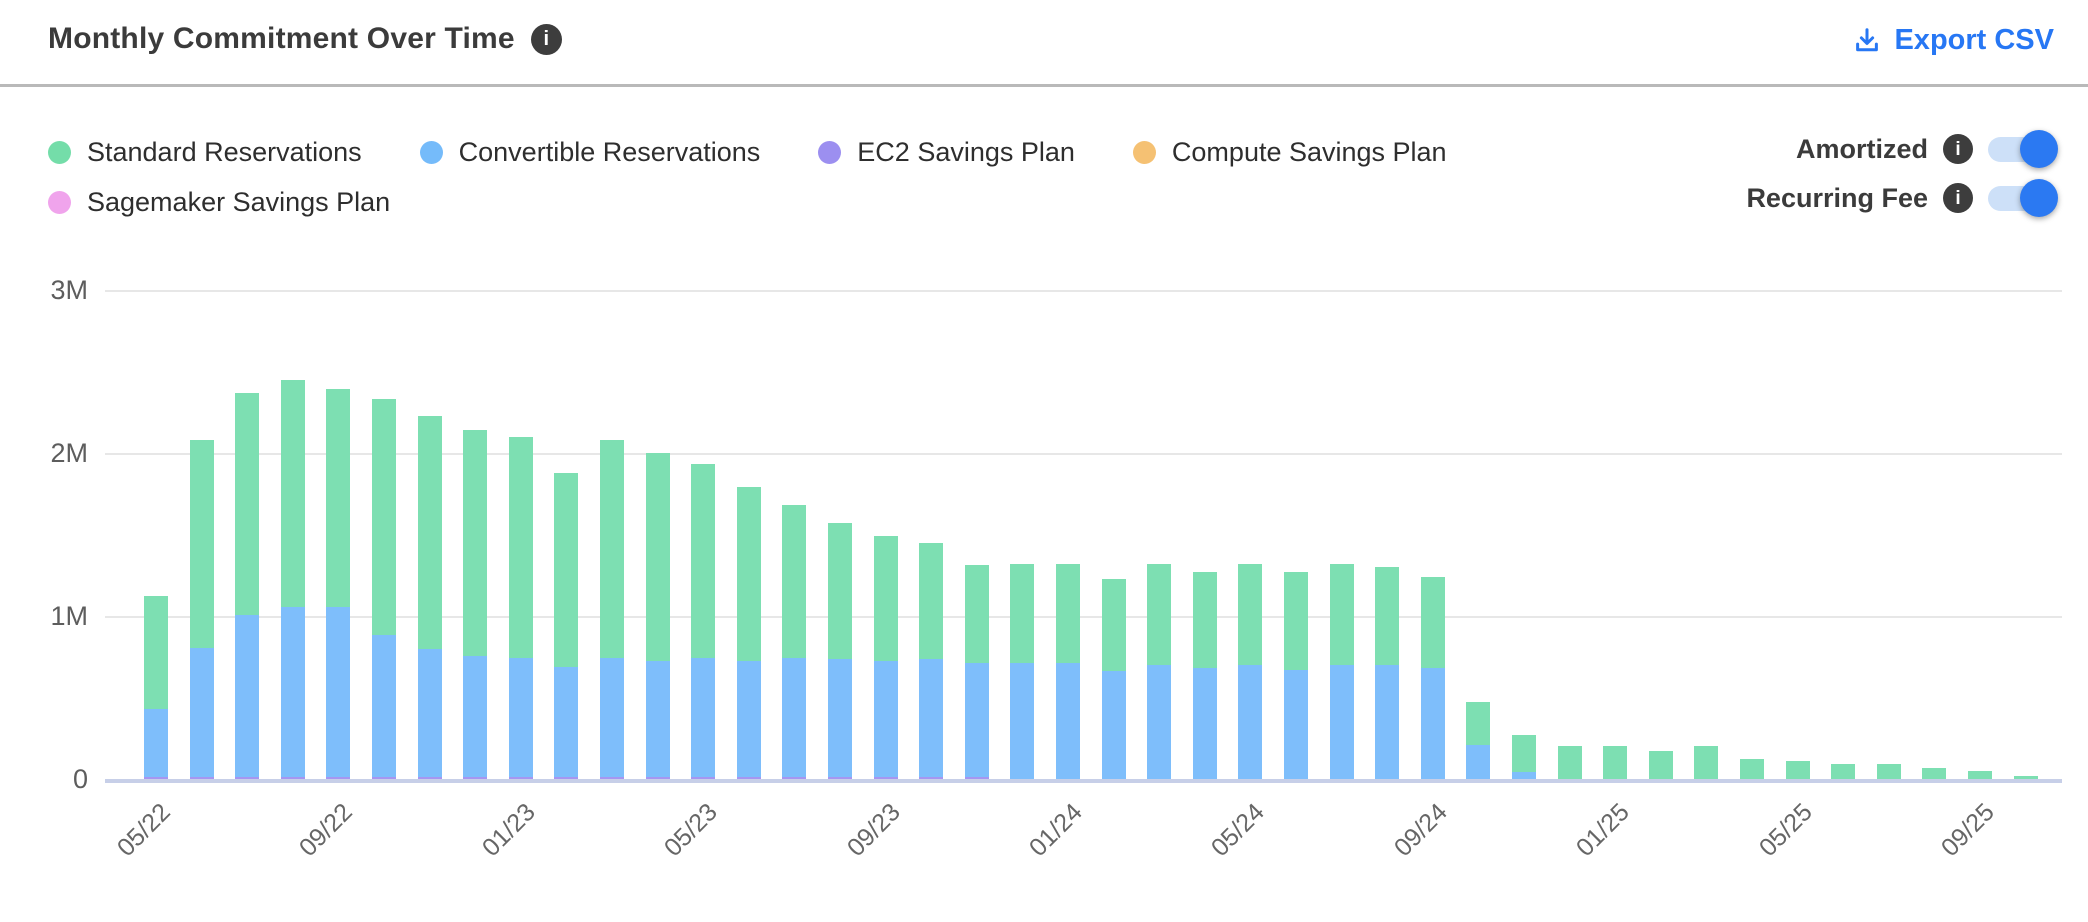 The height and width of the screenshot is (922, 2088). What do you see at coordinates (1289, 152) in the screenshot?
I see `legend-item-compute-savings-plan: Compute Savings Plan` at bounding box center [1289, 152].